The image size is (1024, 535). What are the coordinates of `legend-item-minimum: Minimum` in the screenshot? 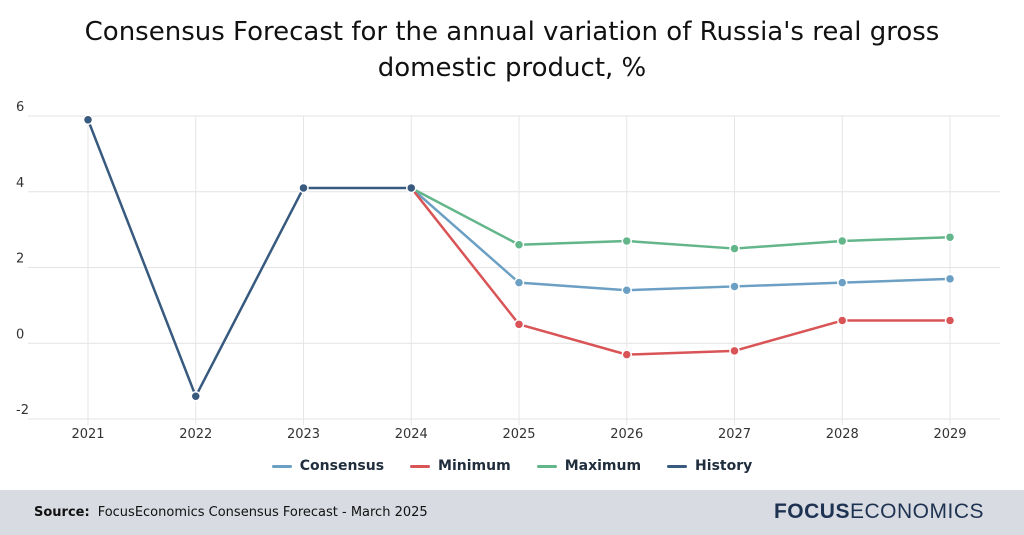 It's located at (460, 466).